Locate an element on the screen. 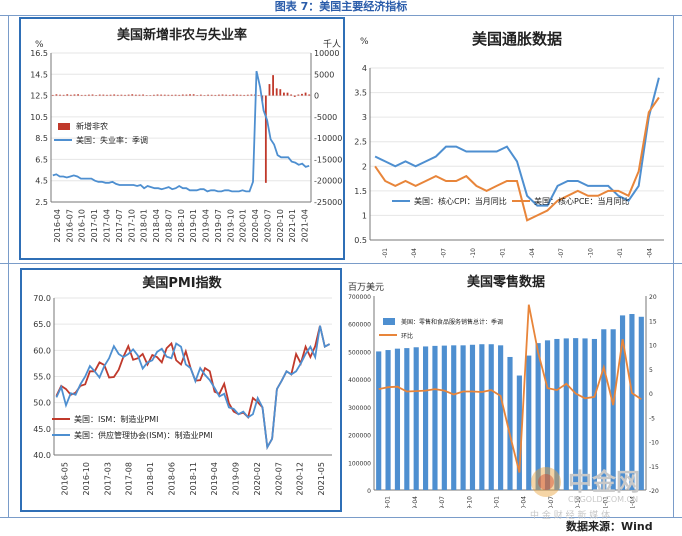 The image size is (682, 536). watermark-brand: 中金网 is located at coordinates (604, 482).